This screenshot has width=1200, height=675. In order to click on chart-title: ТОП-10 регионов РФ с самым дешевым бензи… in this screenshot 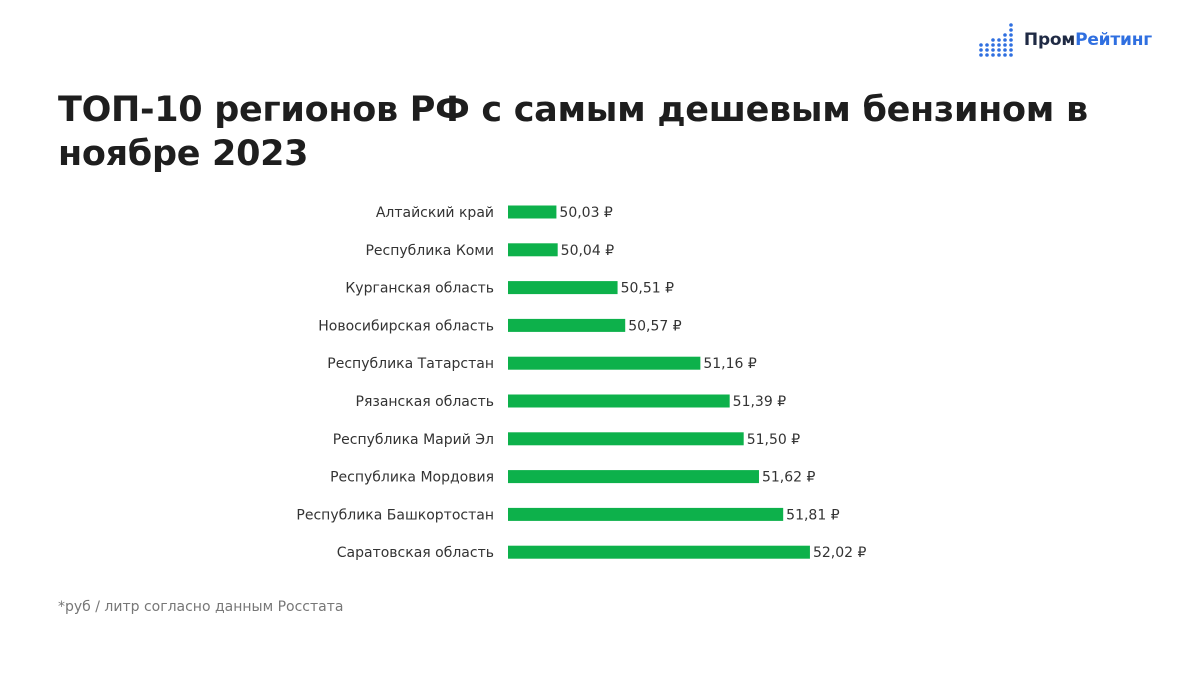, I will do `click(573, 132)`.